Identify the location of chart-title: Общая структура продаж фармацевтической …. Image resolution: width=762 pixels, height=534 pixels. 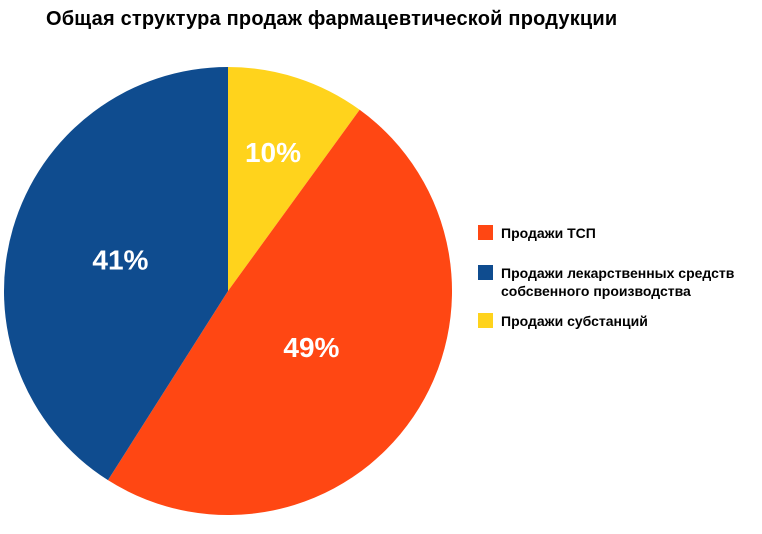
(332, 19).